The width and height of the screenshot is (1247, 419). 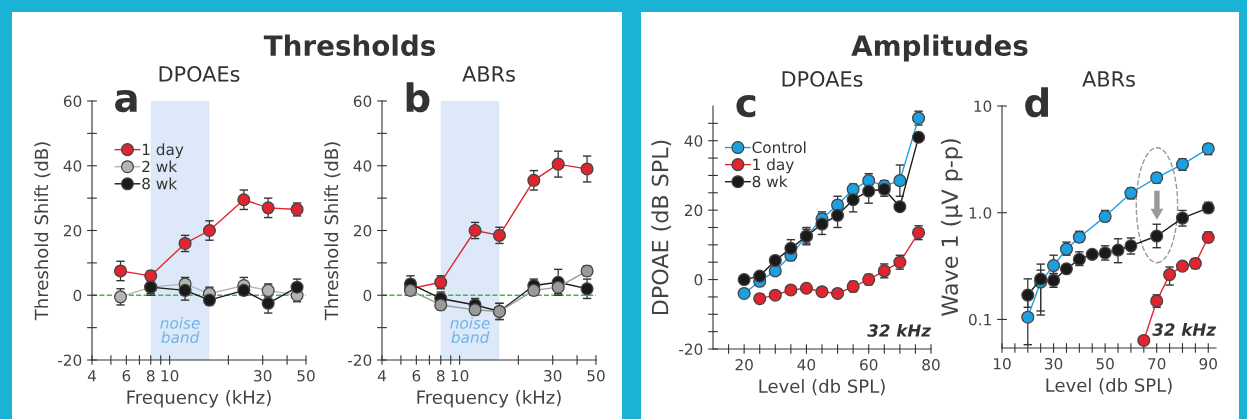 What do you see at coordinates (939, 48) in the screenshot?
I see `text: Amplitudes` at bounding box center [939, 48].